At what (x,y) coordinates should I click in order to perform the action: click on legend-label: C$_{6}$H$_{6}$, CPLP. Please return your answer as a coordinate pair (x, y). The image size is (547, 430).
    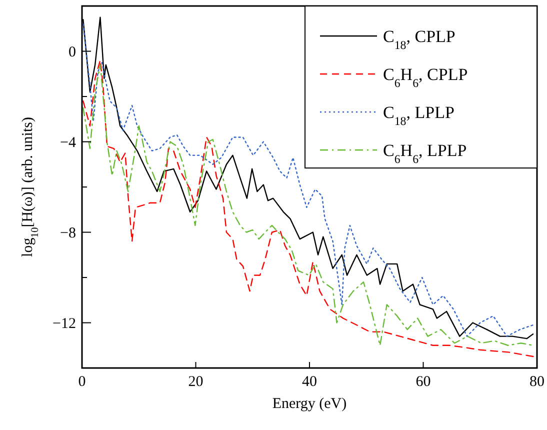
    Looking at the image, I should click on (425, 77).